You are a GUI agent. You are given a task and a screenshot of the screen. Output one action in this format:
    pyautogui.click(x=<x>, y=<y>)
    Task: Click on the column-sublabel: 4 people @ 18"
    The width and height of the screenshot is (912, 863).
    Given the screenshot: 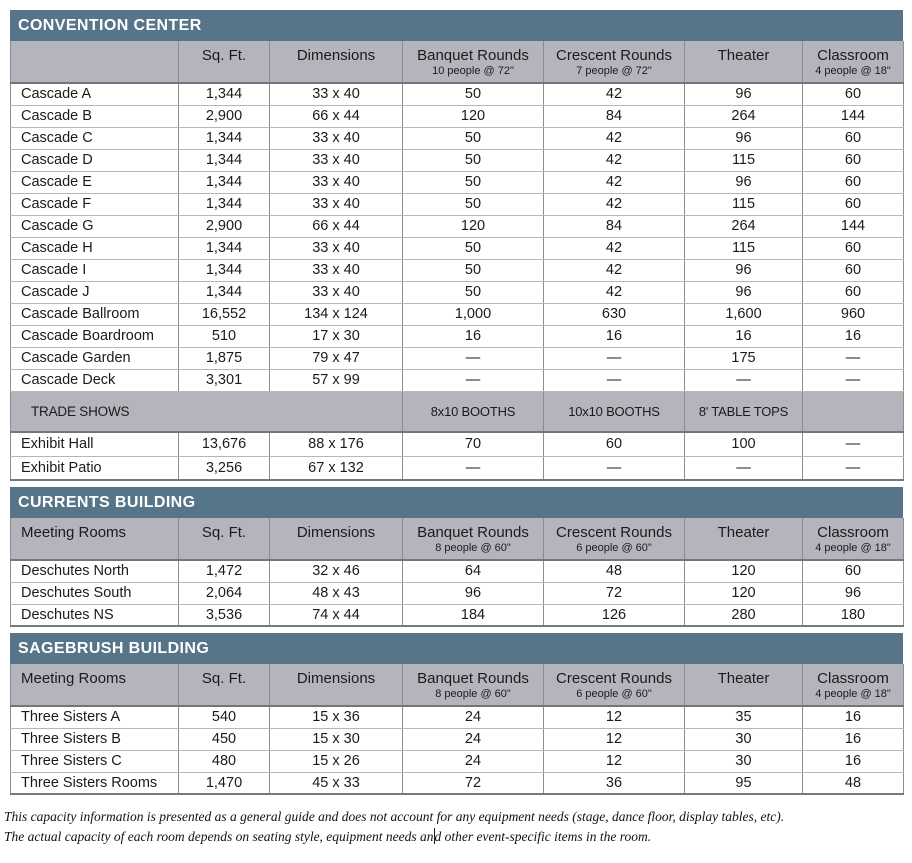 What is the action you would take?
    pyautogui.click(x=853, y=71)
    